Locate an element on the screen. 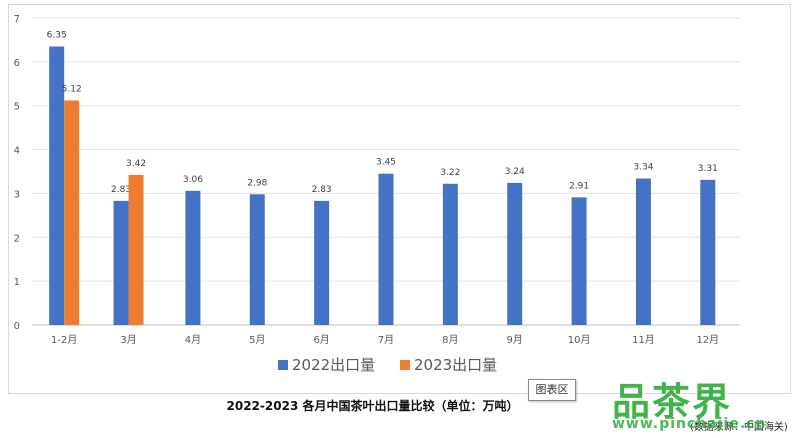 The height and width of the screenshot is (438, 800). data-label: 5.12 is located at coordinates (72, 89).